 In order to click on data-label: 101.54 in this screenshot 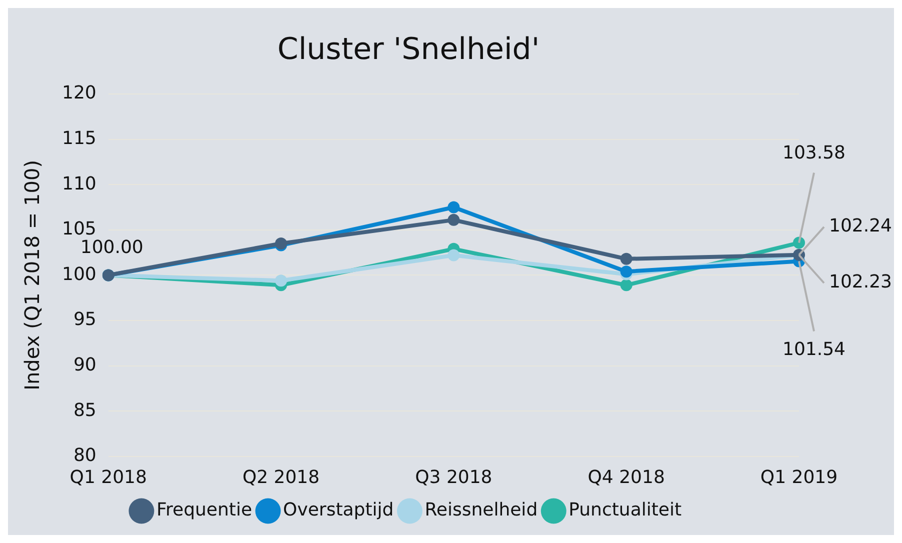, I will do `click(814, 349)`.